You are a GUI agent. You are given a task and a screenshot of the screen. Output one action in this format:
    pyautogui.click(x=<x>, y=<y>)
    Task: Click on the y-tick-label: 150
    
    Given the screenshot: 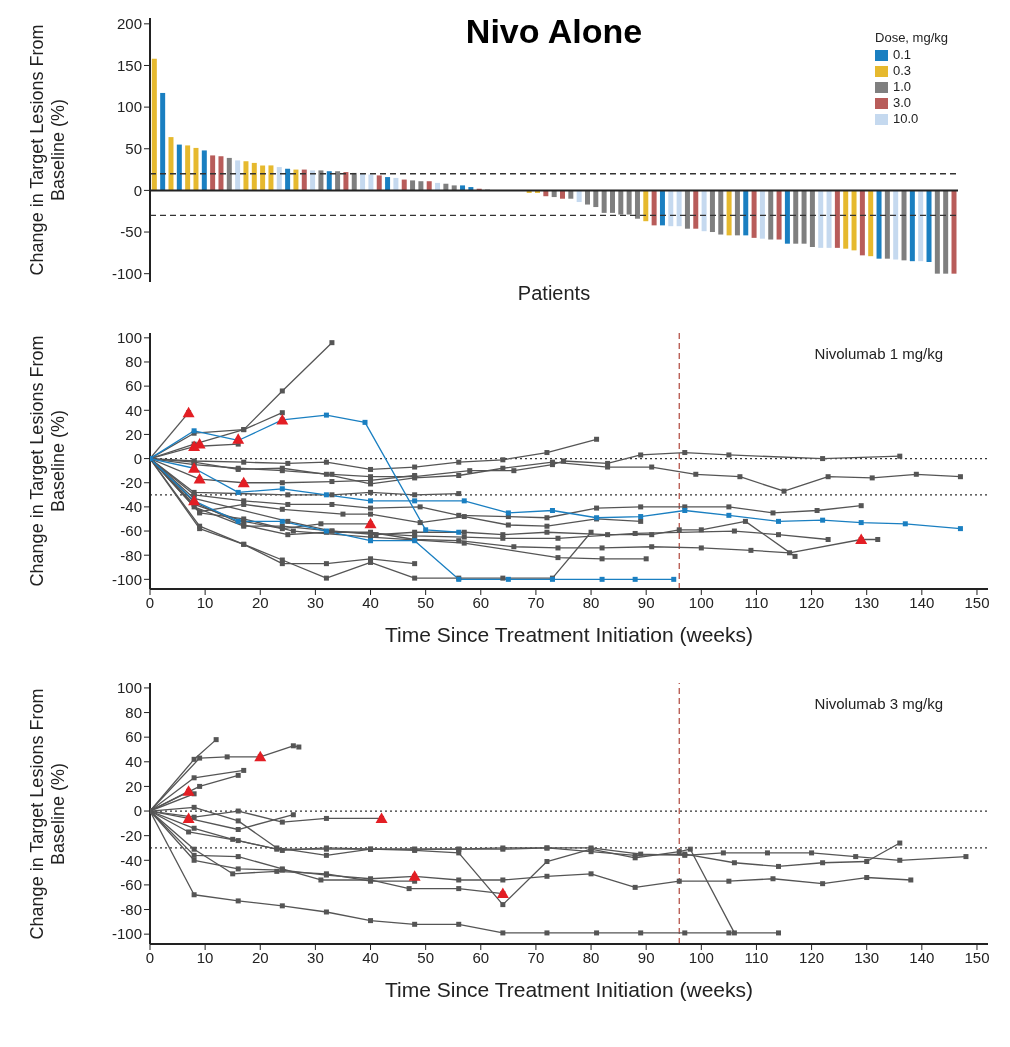 What is the action you would take?
    pyautogui.click(x=129, y=65)
    